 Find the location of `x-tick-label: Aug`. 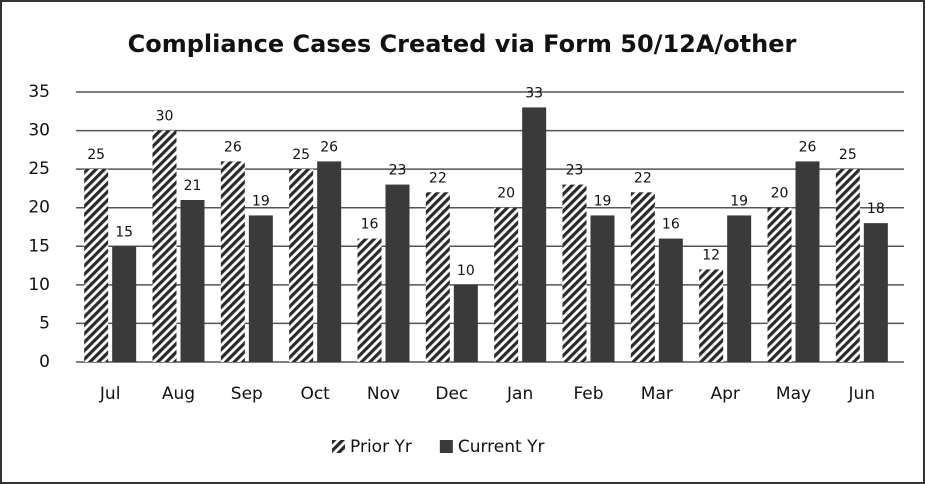

x-tick-label: Aug is located at coordinates (178, 394).